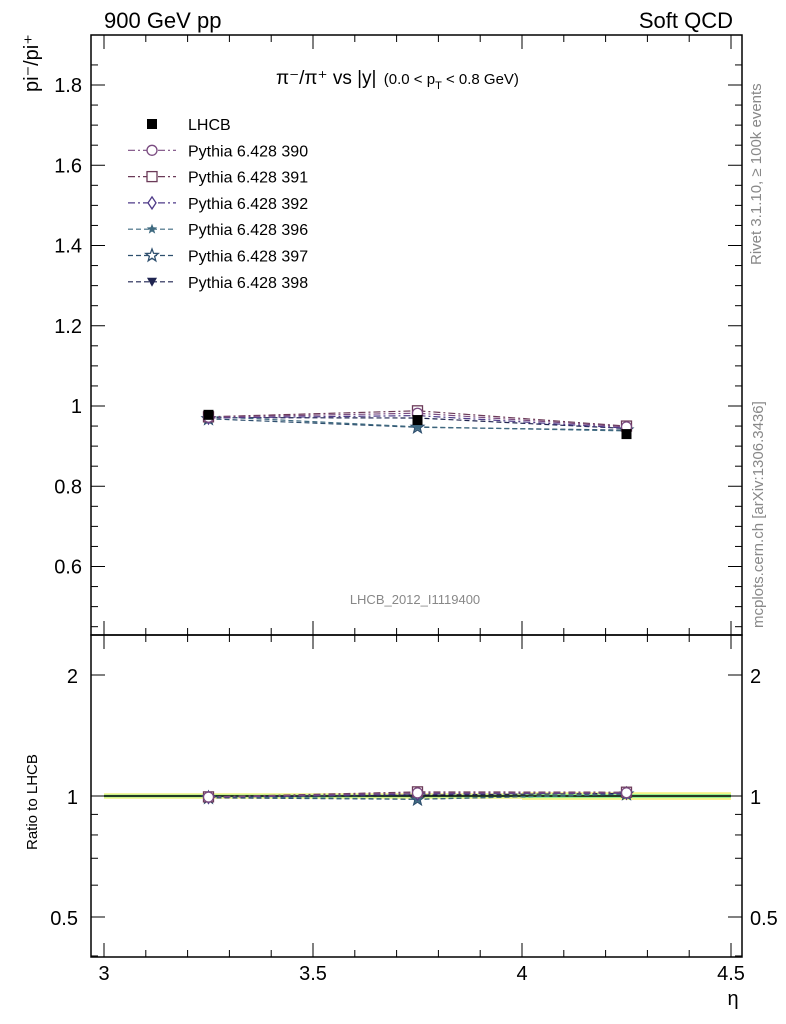 Image resolution: width=786 pixels, height=1024 pixels. I want to click on legend-label: LHCB, so click(209, 125).